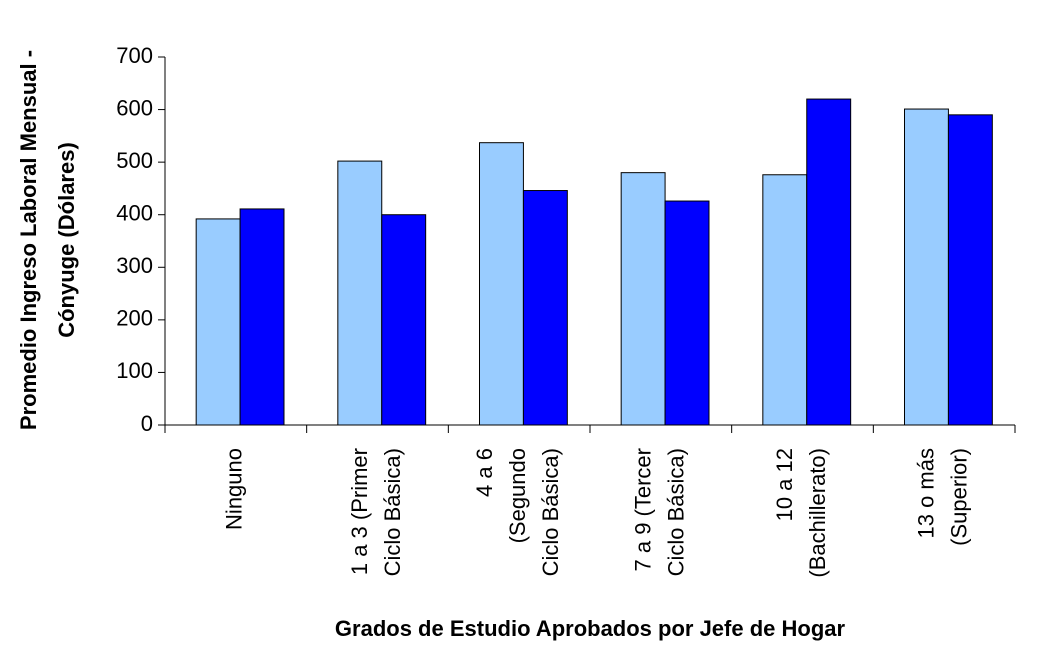 This screenshot has height=653, width=1039. I want to click on y-tick-label: 0, so click(147, 423).